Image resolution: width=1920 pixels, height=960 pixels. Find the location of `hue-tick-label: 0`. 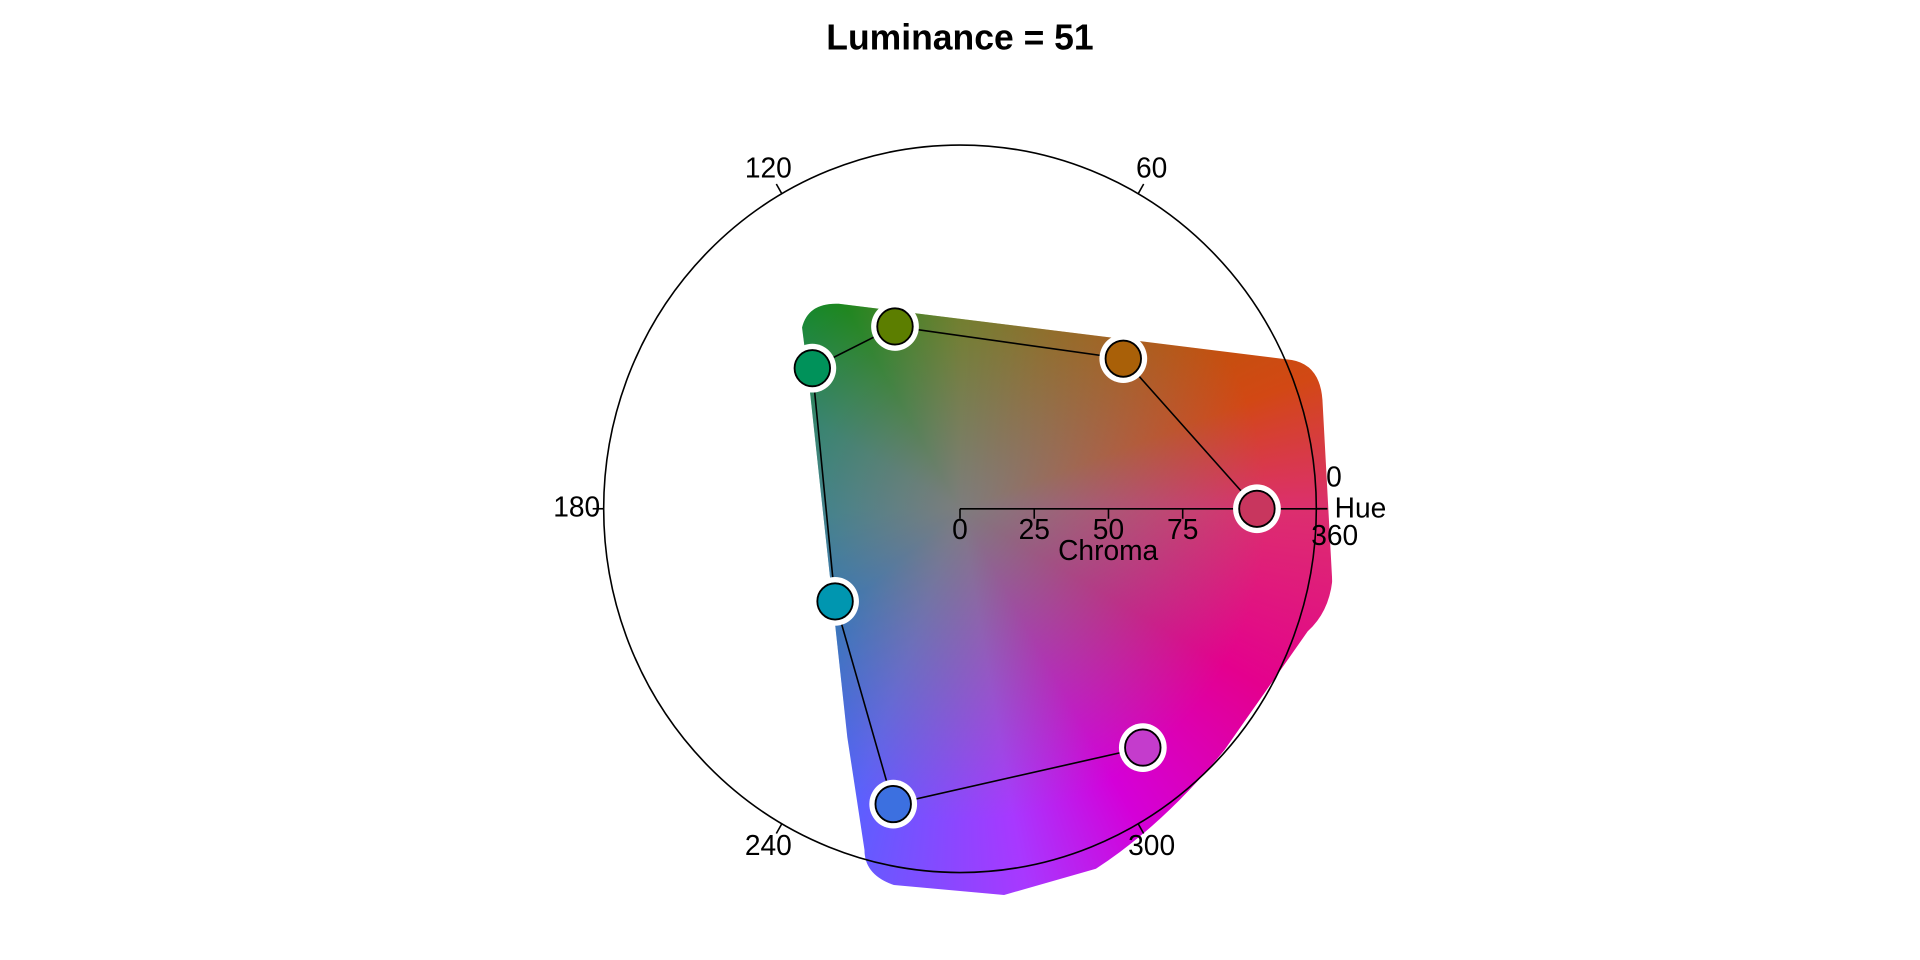

hue-tick-label: 0 is located at coordinates (1334, 477).